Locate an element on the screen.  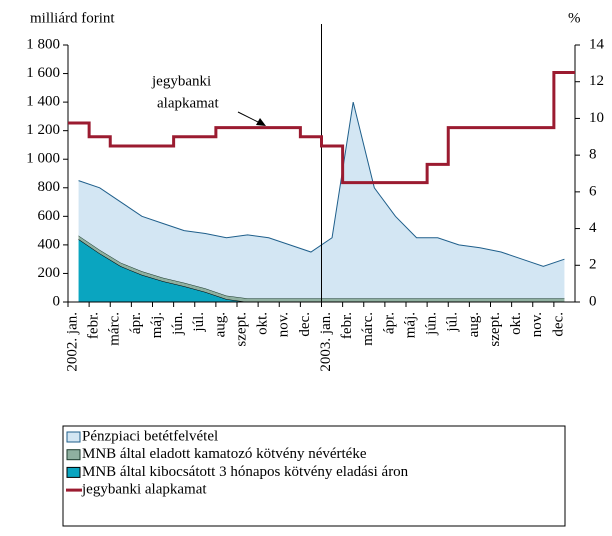
area is located at coordinates (321, 270).